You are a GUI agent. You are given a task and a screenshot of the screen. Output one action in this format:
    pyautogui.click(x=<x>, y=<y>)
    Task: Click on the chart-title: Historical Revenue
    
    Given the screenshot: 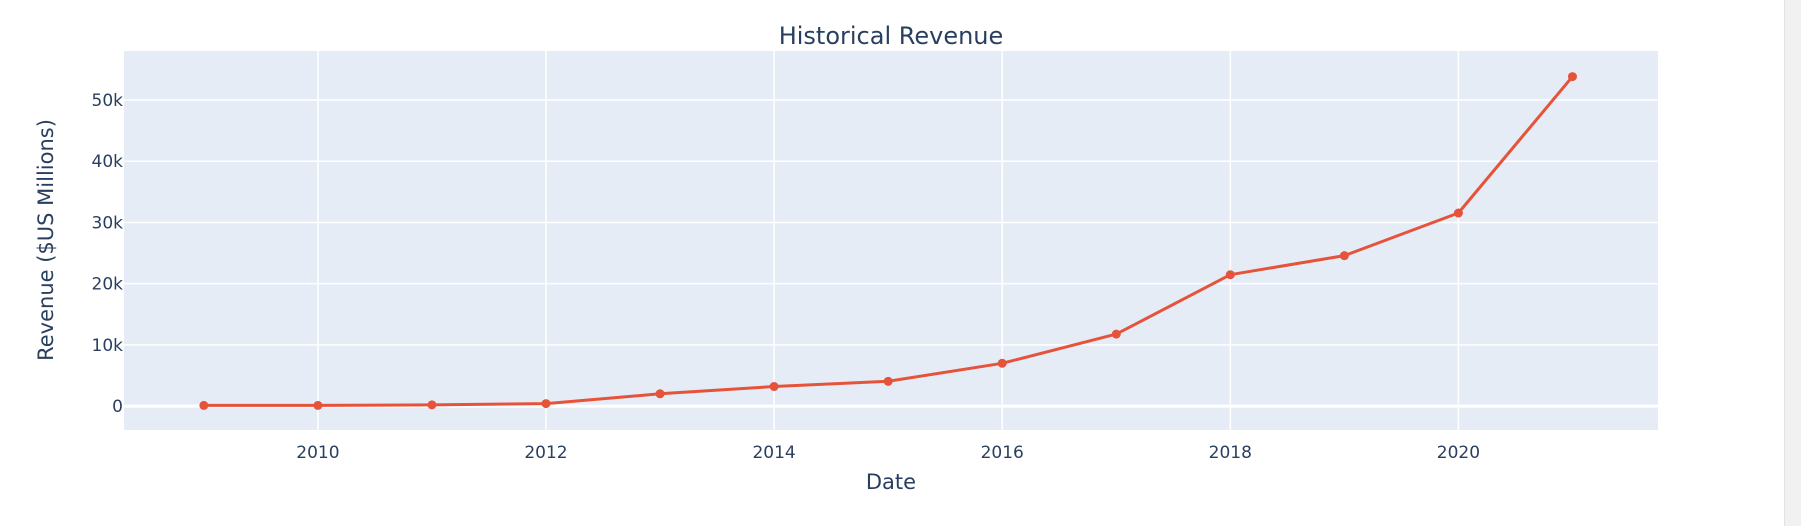 What is the action you would take?
    pyautogui.click(x=891, y=36)
    